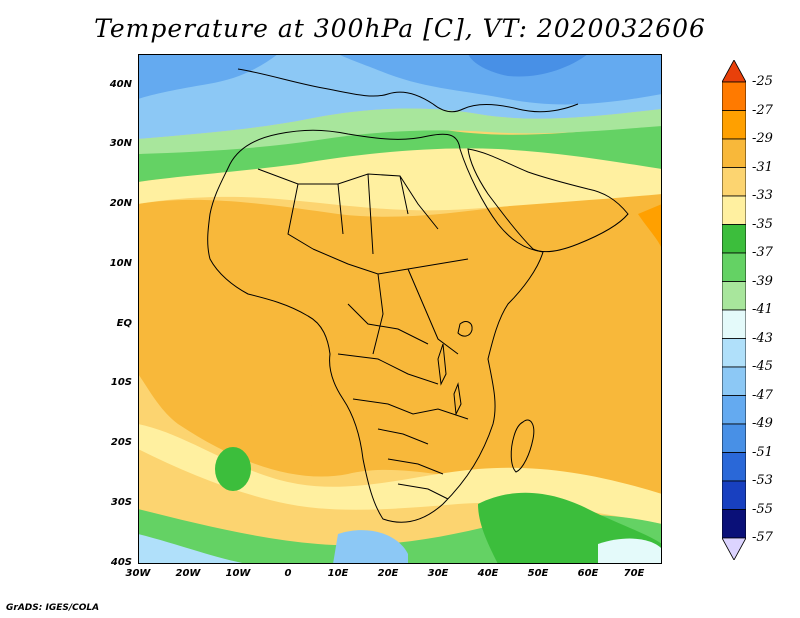 The width and height of the screenshot is (800, 618). What do you see at coordinates (53, 608) in the screenshot?
I see `credit-text: GrADS: IGES/COLA` at bounding box center [53, 608].